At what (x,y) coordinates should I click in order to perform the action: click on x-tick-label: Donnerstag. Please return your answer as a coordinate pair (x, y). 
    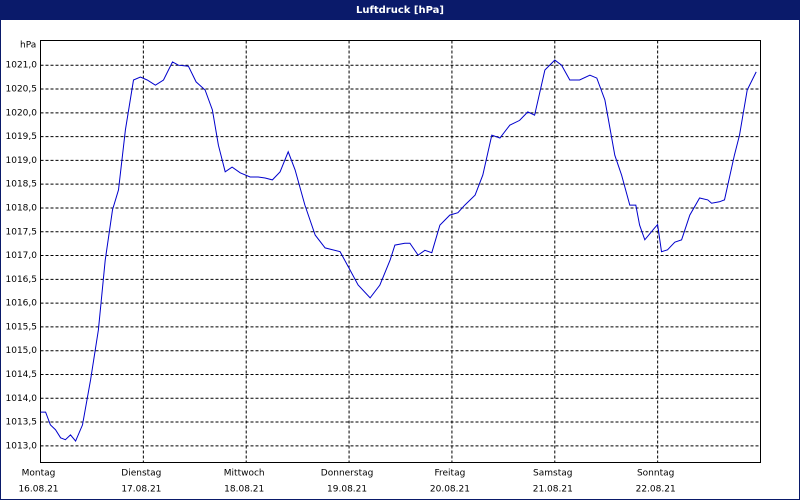
    Looking at the image, I should click on (347, 474).